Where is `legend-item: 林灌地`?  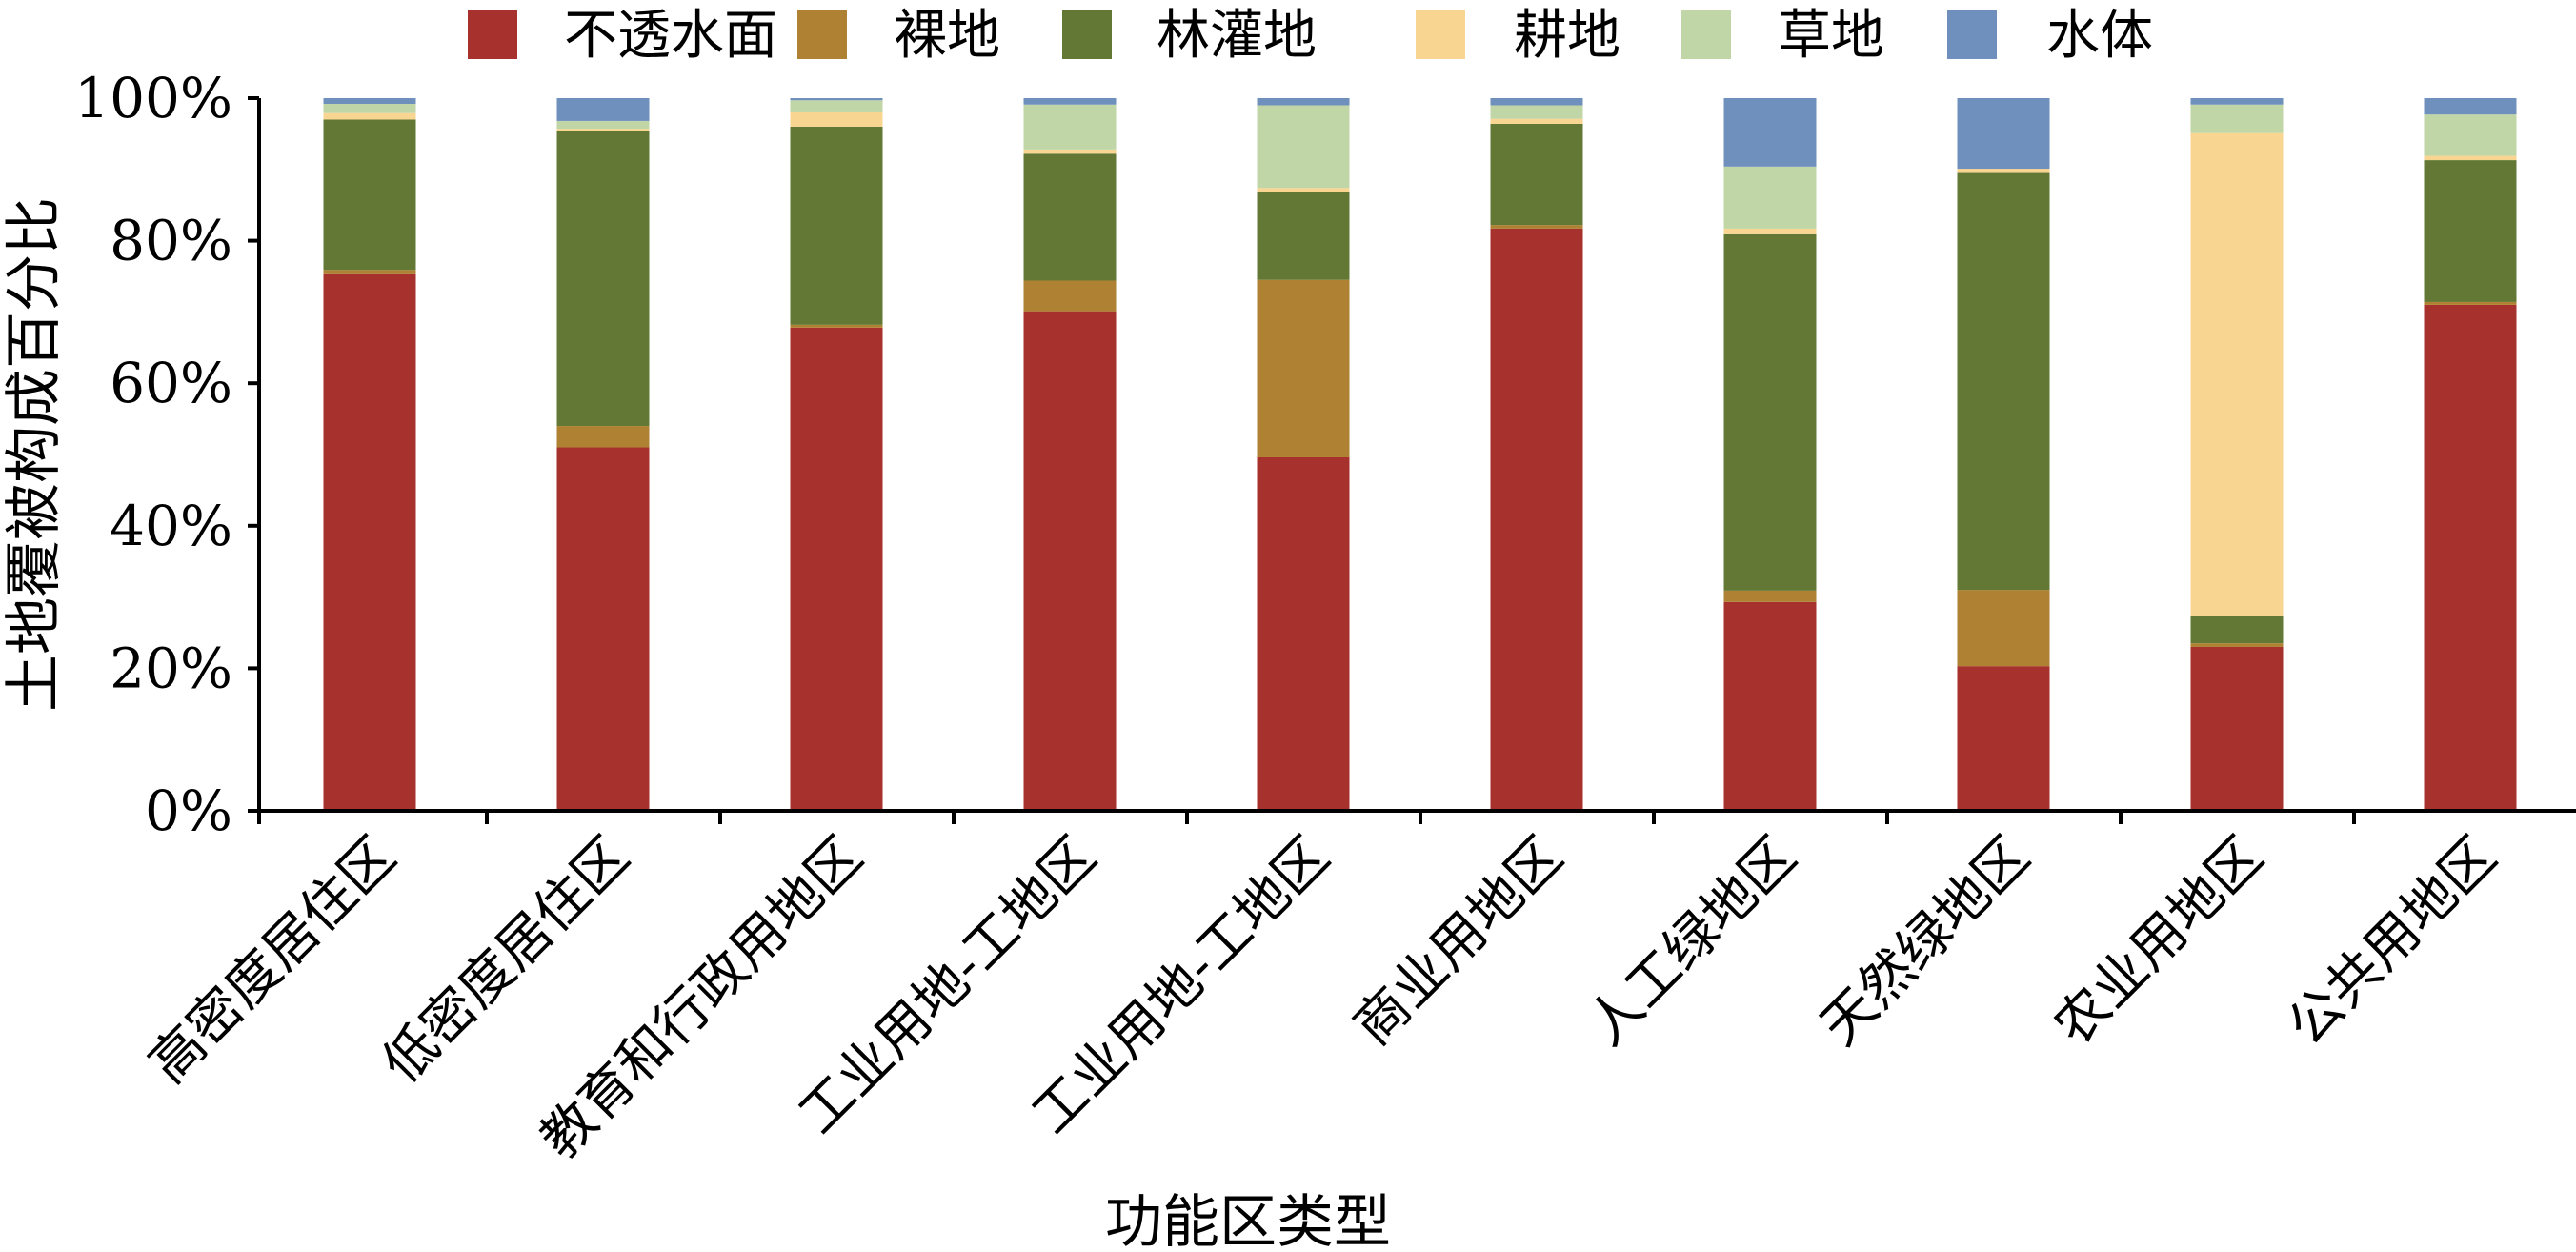
legend-item: 林灌地 is located at coordinates (1190, 36).